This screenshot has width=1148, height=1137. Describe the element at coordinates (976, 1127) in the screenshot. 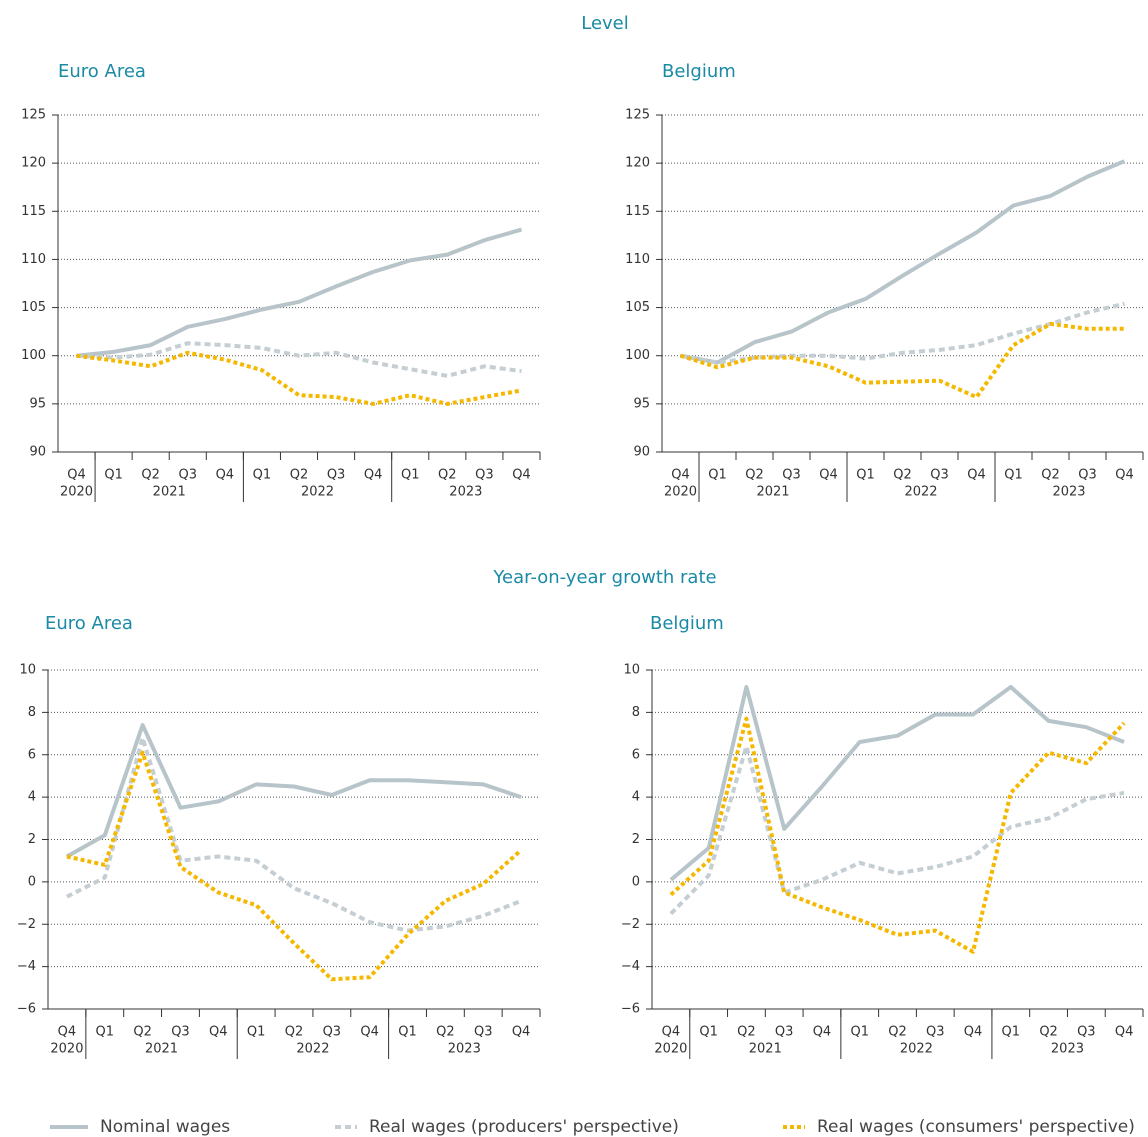

I see `legend-label: Real wages (consumers' perspective)` at that location.